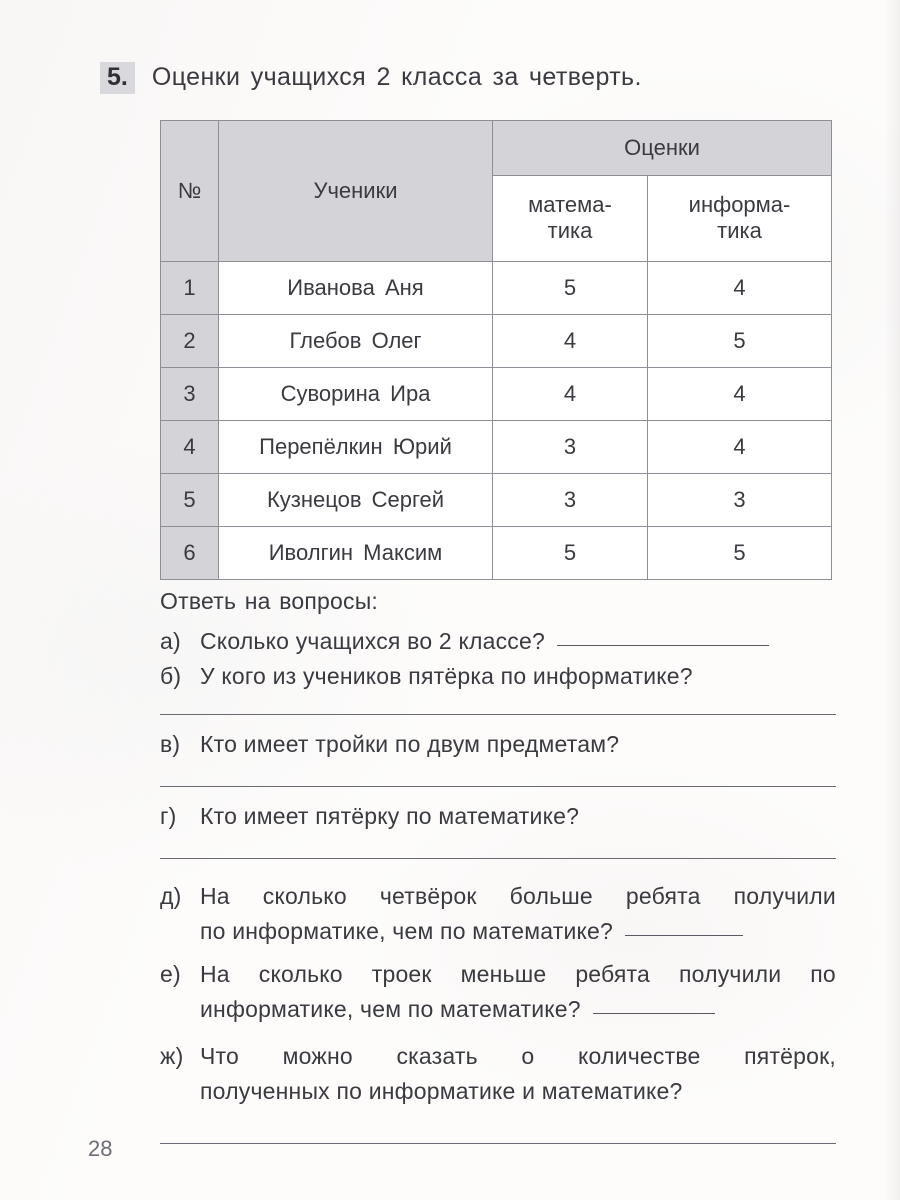 The height and width of the screenshot is (1200, 900). Describe the element at coordinates (219, 1055) in the screenshot. I see `question-zh-w1: Что` at that location.